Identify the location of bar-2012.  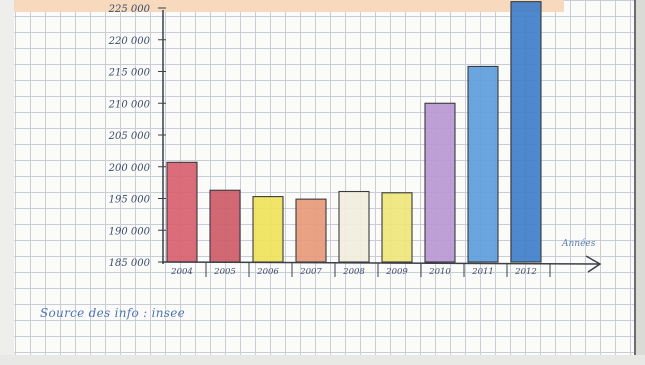
(526, 132).